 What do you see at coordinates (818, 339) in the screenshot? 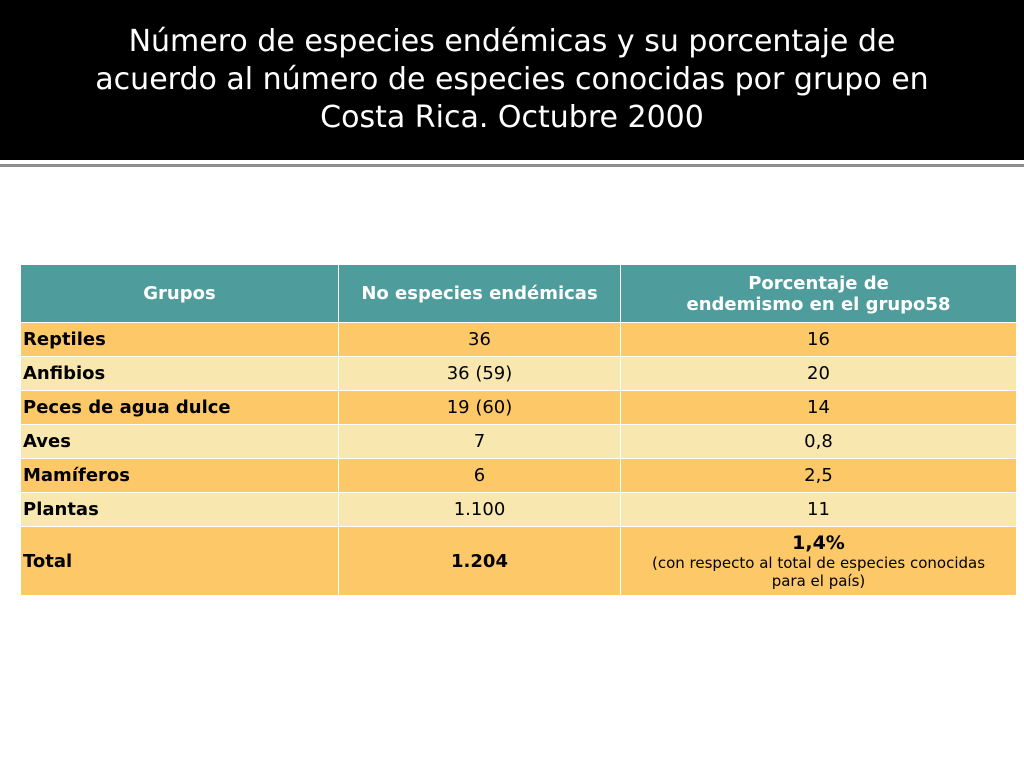
I see `row-percent: 16` at bounding box center [818, 339].